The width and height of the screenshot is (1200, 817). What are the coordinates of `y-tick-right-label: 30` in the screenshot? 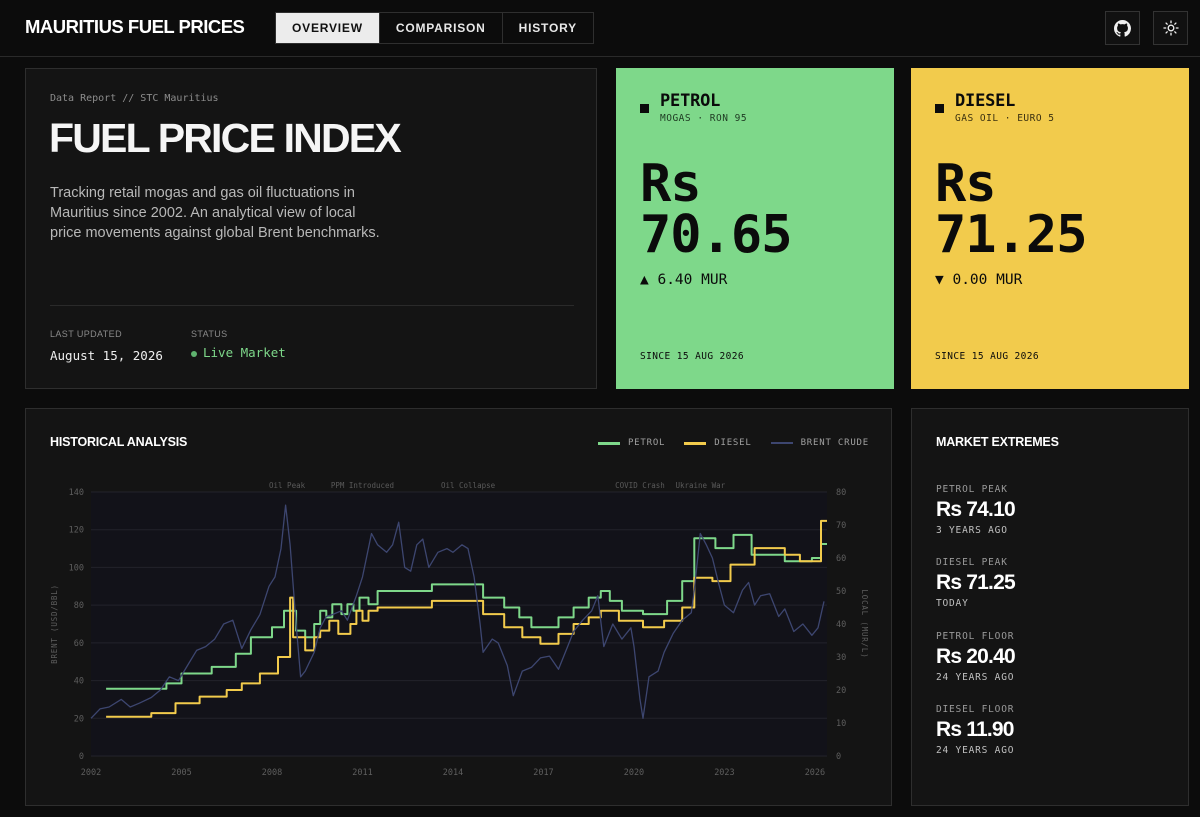 It's located at (841, 658).